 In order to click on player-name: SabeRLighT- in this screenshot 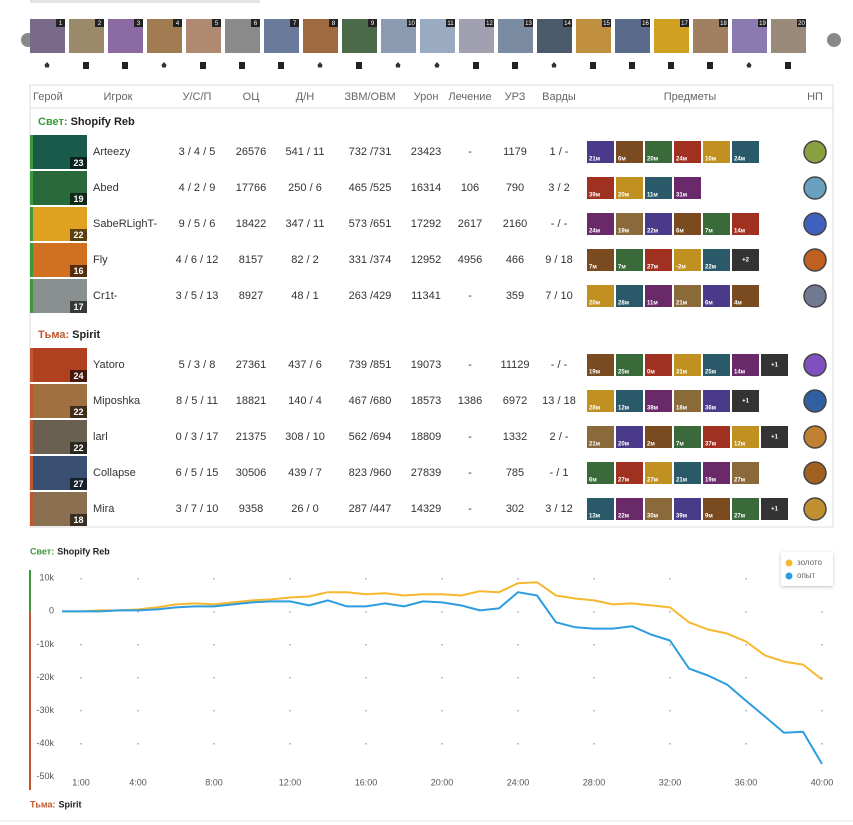, I will do `click(125, 224)`.